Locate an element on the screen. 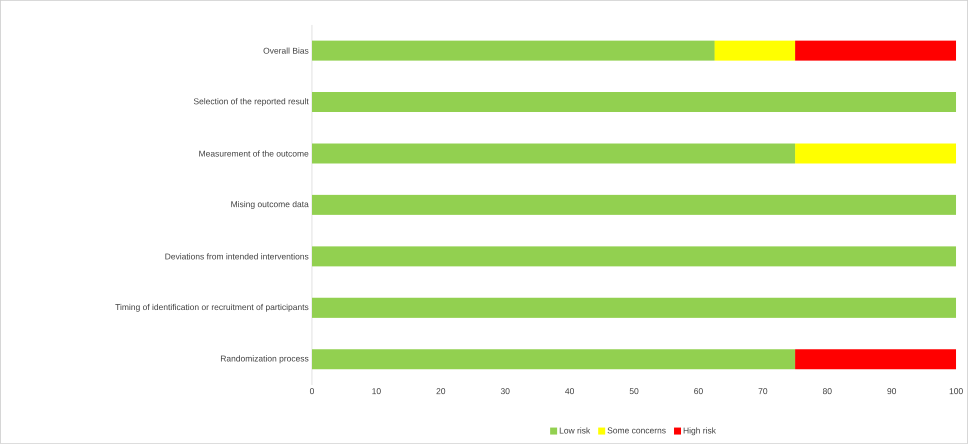 The width and height of the screenshot is (968, 444). y-tick-label: Selection of the reported result is located at coordinates (251, 102).